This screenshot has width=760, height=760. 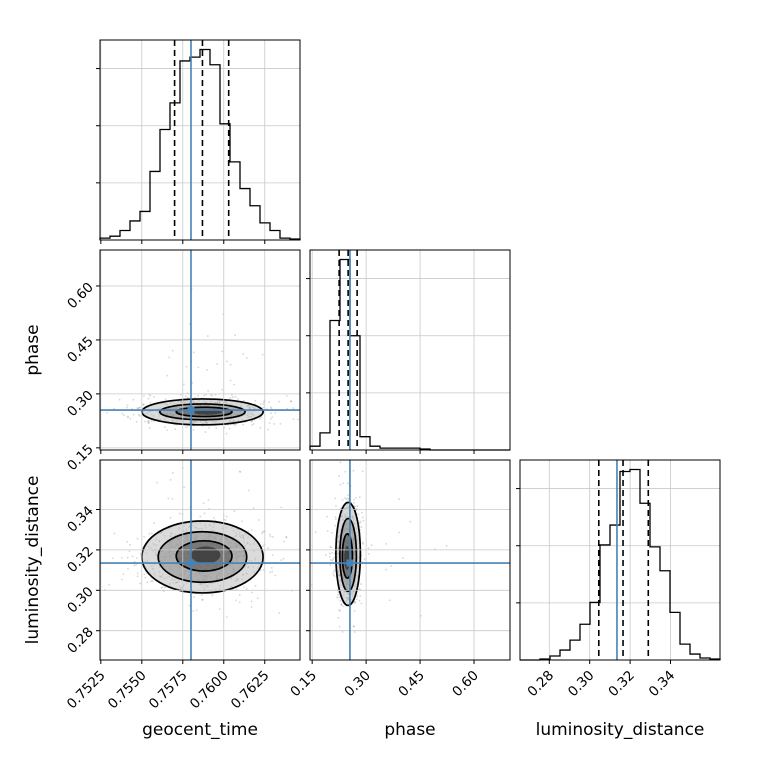 I want to click on x-tick-label-geocent_time-4: 0.7625, so click(x=250, y=690).